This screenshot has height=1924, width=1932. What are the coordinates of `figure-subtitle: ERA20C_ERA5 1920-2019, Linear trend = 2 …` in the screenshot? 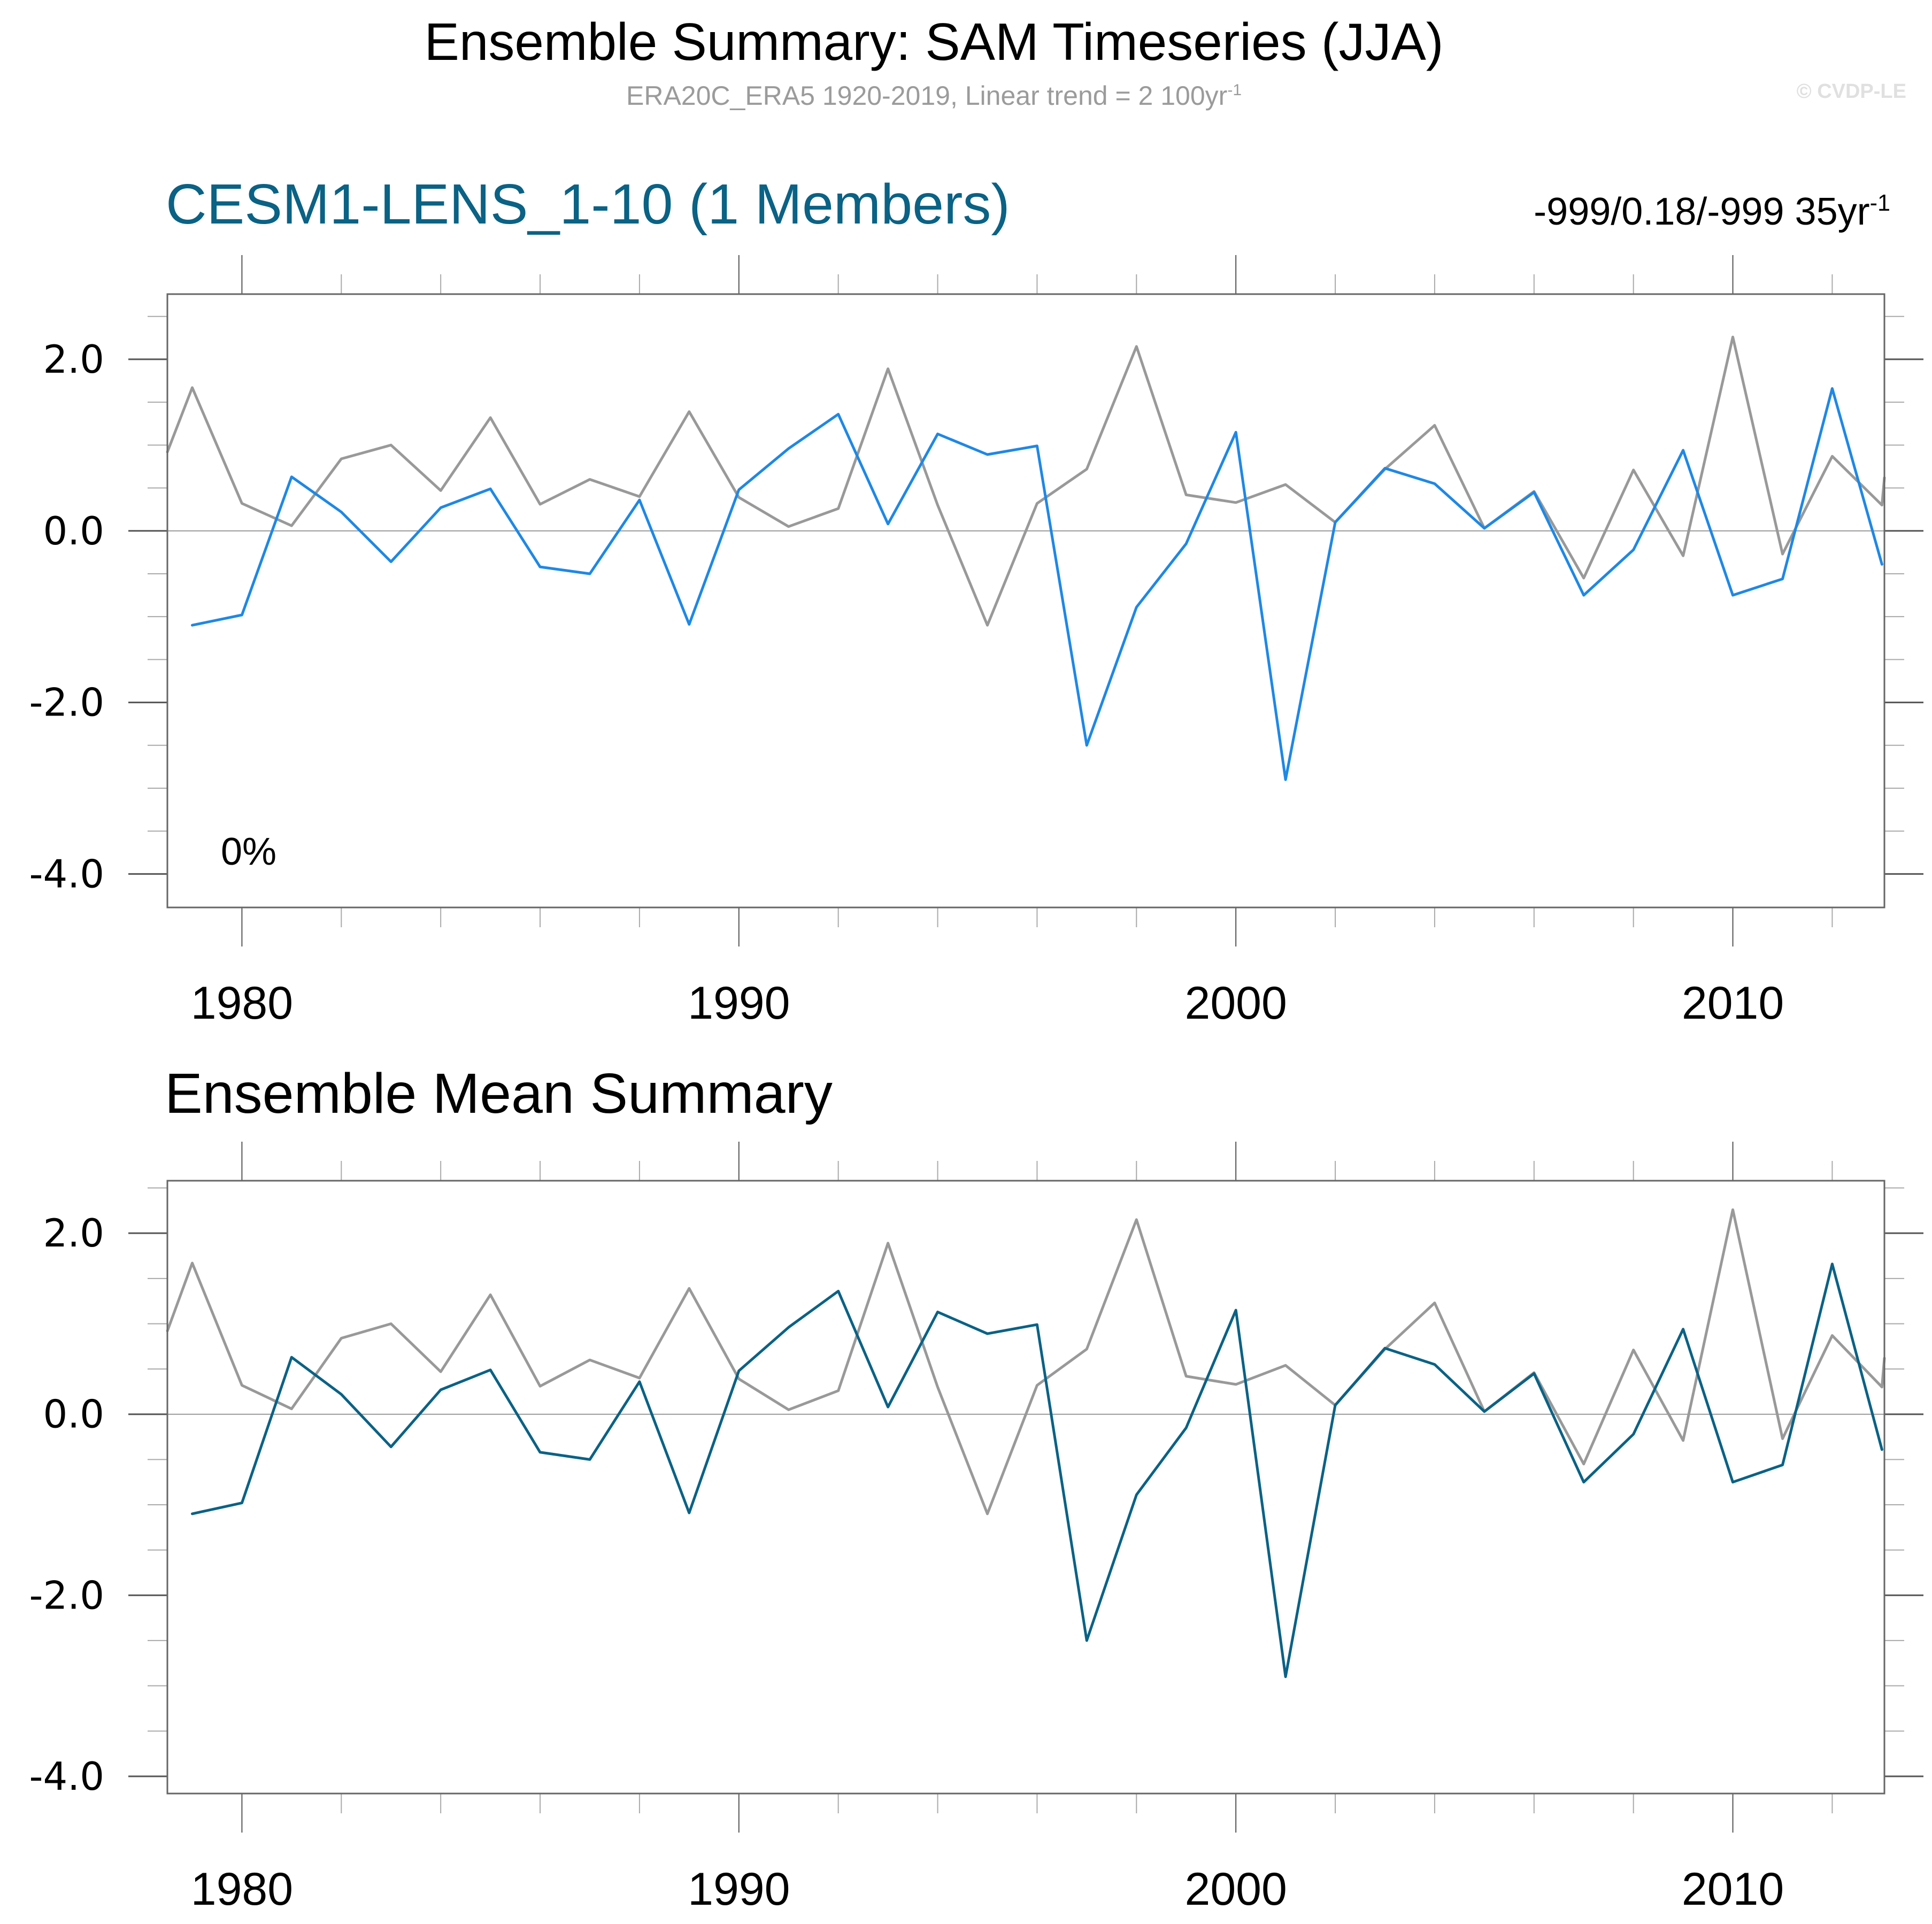 It's located at (966, 95).